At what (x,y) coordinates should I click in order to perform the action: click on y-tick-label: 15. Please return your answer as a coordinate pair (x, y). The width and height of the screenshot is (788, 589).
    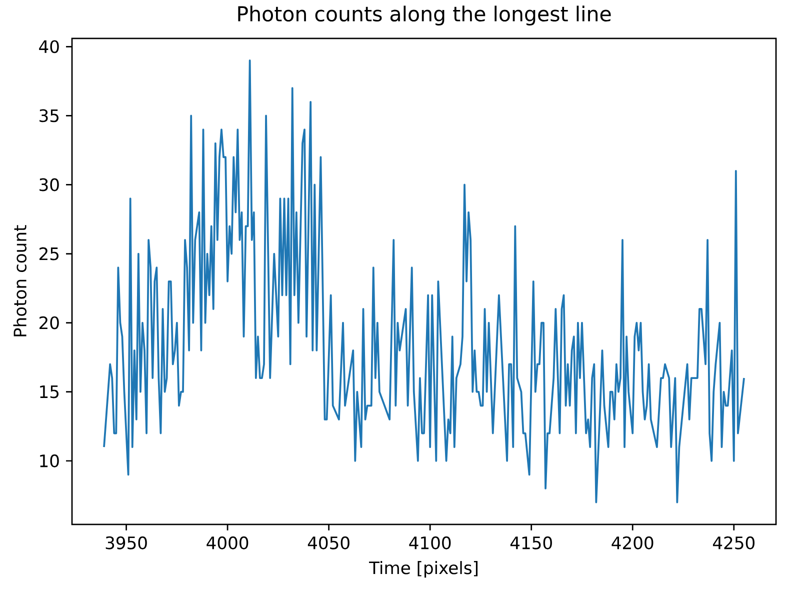
    Looking at the image, I should click on (49, 391).